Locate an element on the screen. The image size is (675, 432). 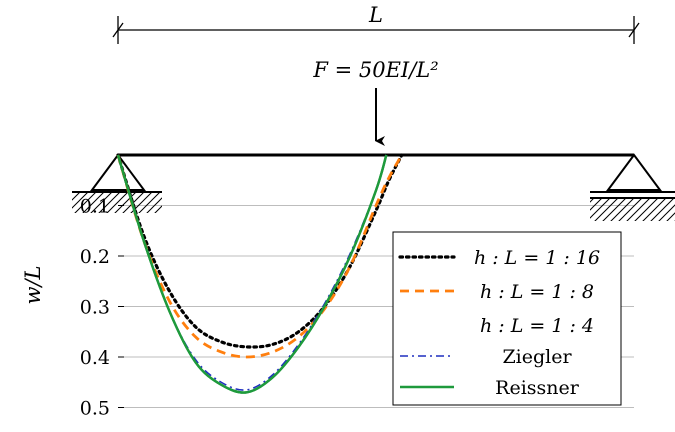
legend-label-4: Reissner is located at coordinates (537, 388).